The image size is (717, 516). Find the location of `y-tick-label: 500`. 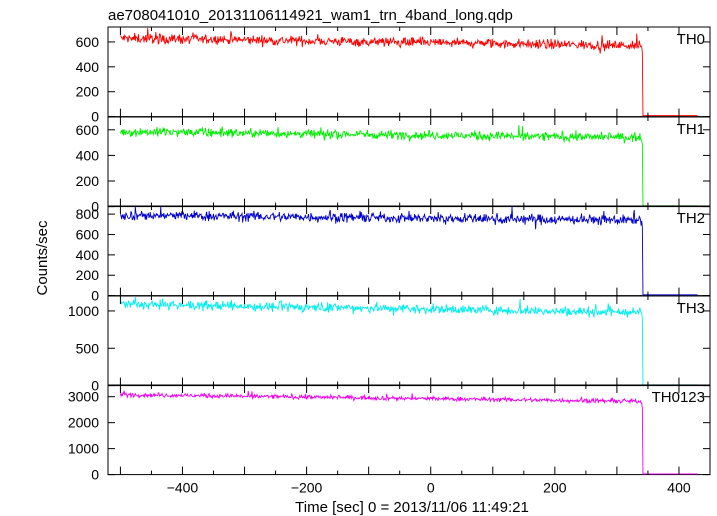

y-tick-label: 500 is located at coordinates (88, 348).